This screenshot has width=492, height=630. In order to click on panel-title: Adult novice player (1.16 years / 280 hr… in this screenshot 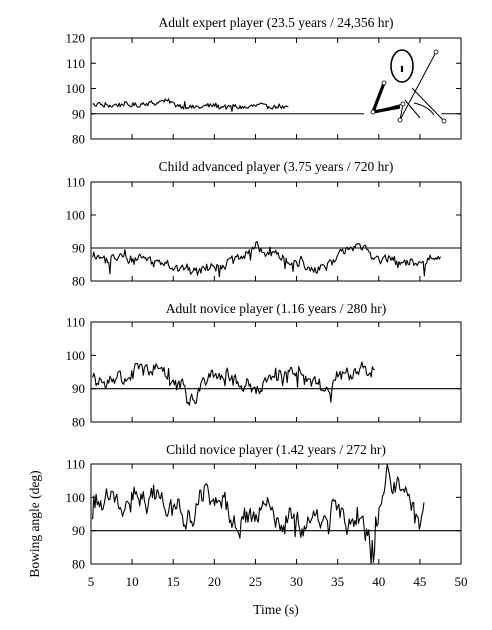, I will do `click(276, 308)`.